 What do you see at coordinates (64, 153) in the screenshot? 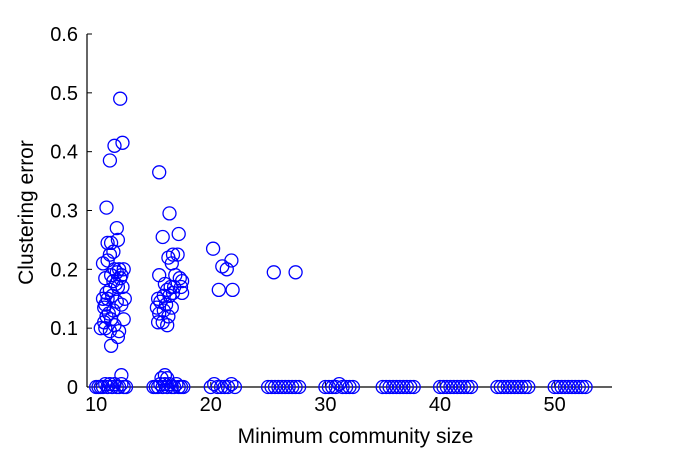
I see `y-tick-label: 0.4` at bounding box center [64, 153].